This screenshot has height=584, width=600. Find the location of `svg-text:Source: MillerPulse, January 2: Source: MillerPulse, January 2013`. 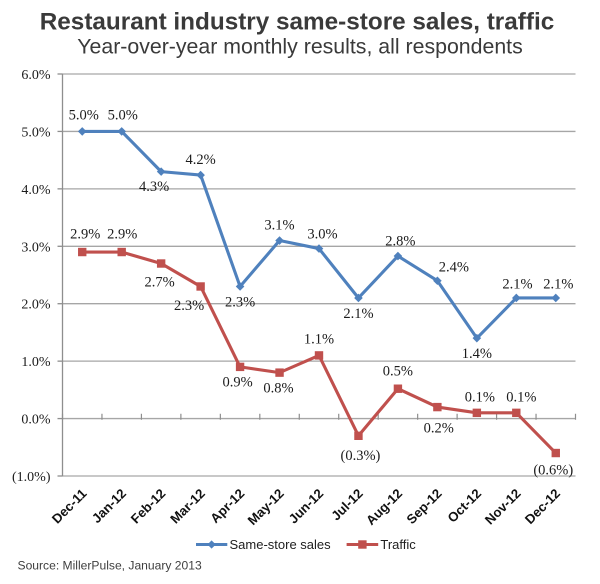

svg-text:Source: MillerPulse, January 2: Source: MillerPulse, January 2013 is located at coordinates (110, 566).